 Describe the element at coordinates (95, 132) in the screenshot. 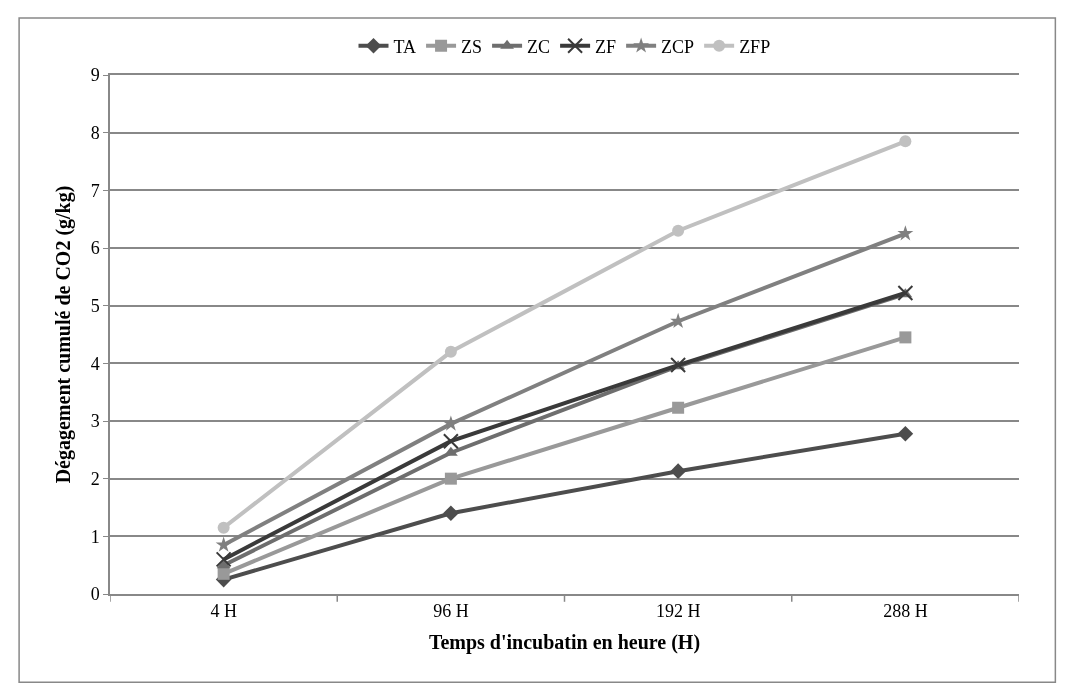

I see `y-tick-label: 8` at that location.